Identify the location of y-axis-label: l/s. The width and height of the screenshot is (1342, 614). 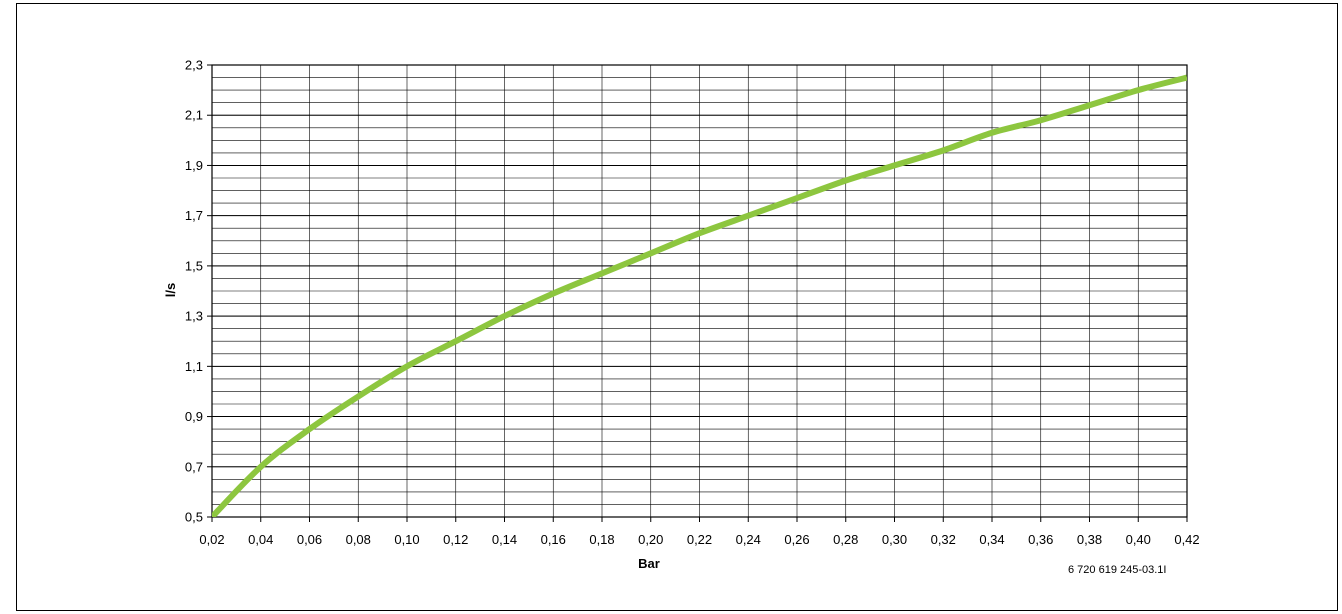
(170, 290).